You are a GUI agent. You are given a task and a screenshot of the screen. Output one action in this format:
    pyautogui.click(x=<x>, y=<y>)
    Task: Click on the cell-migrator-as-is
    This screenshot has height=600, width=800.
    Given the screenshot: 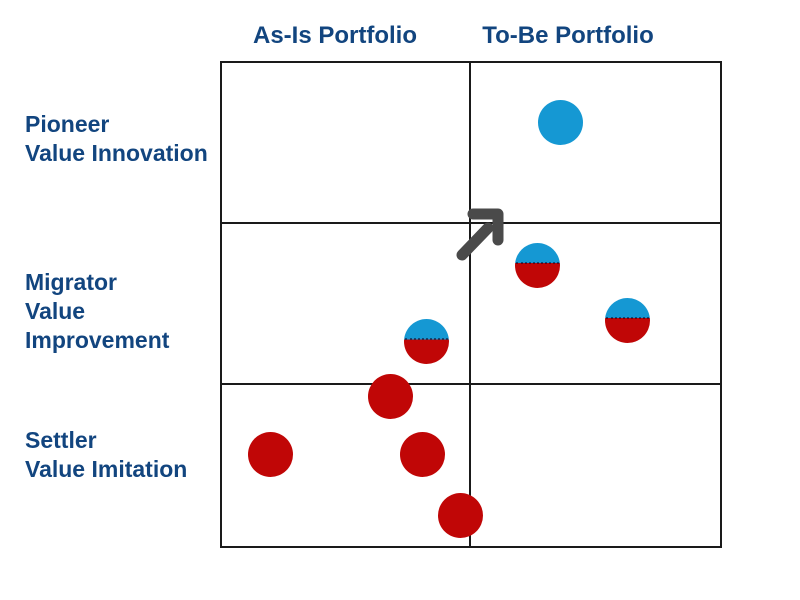 What is the action you would take?
    pyautogui.click(x=346, y=304)
    